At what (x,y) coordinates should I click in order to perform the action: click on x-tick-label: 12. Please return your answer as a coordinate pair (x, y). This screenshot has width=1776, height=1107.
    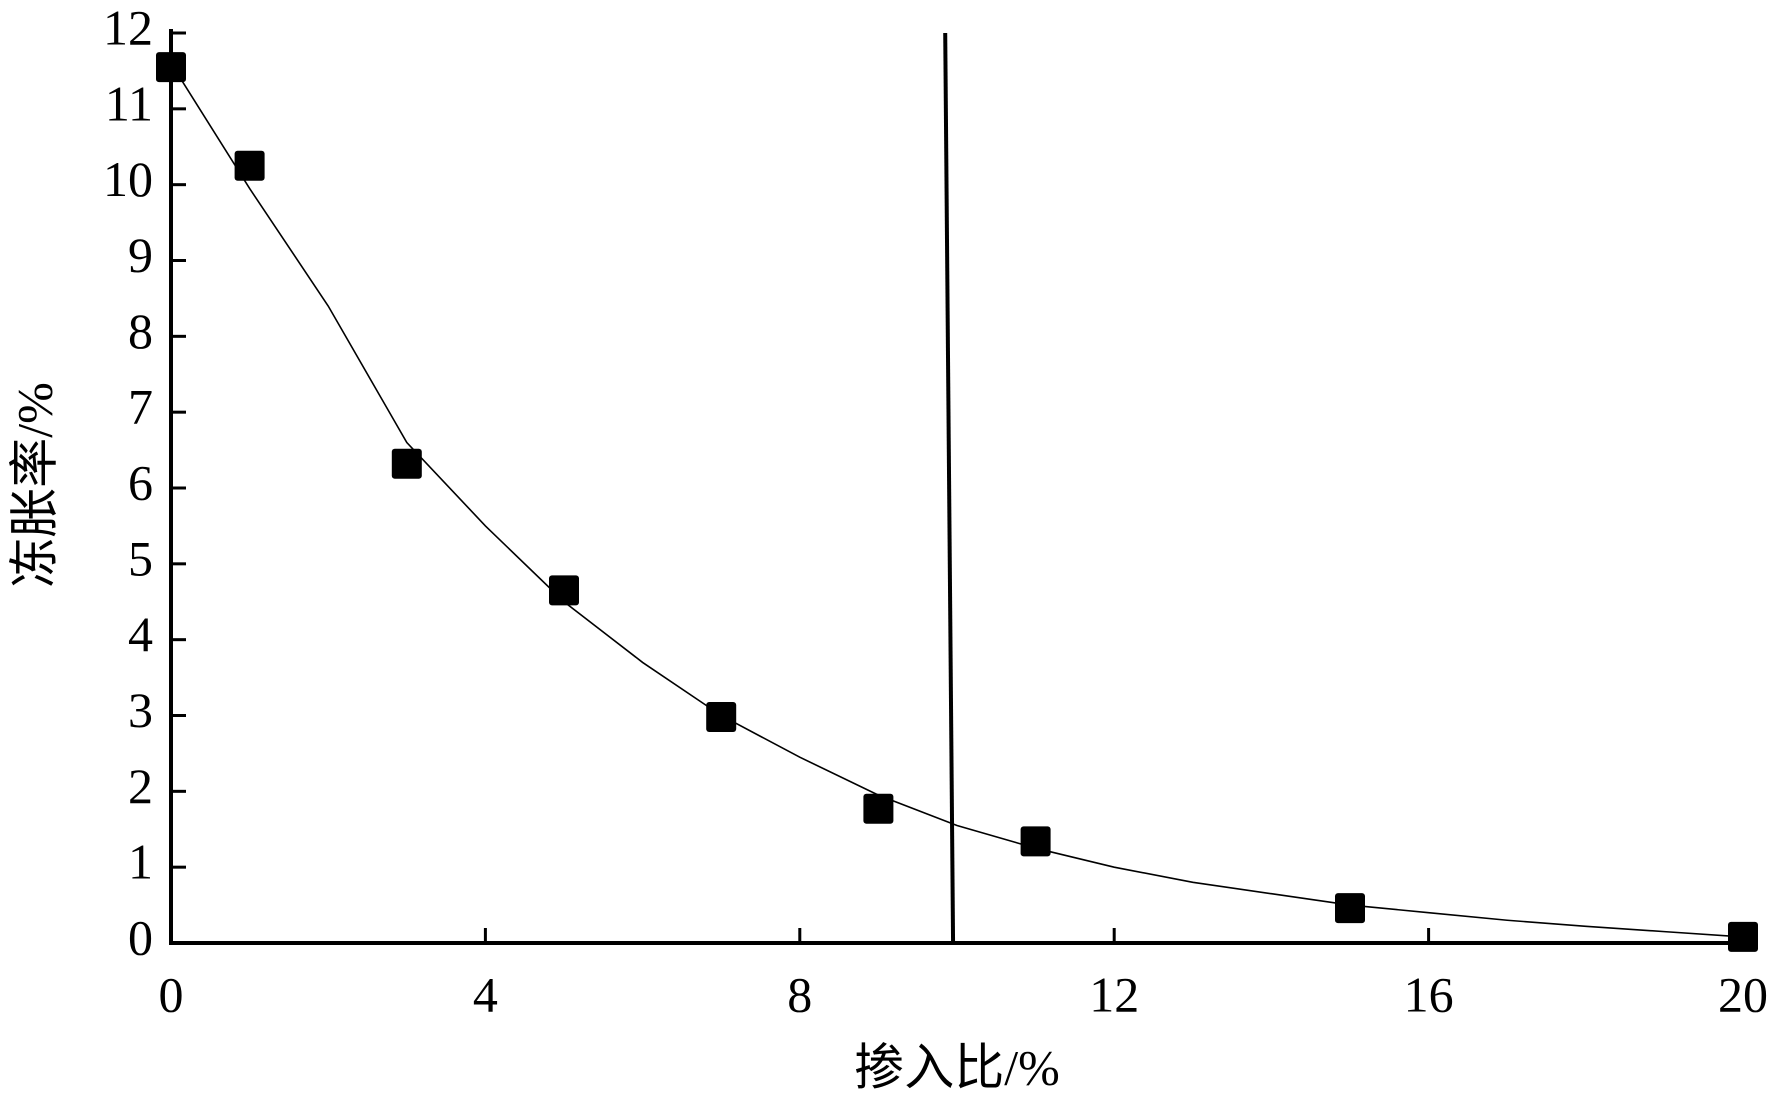
    Looking at the image, I should click on (1114, 994).